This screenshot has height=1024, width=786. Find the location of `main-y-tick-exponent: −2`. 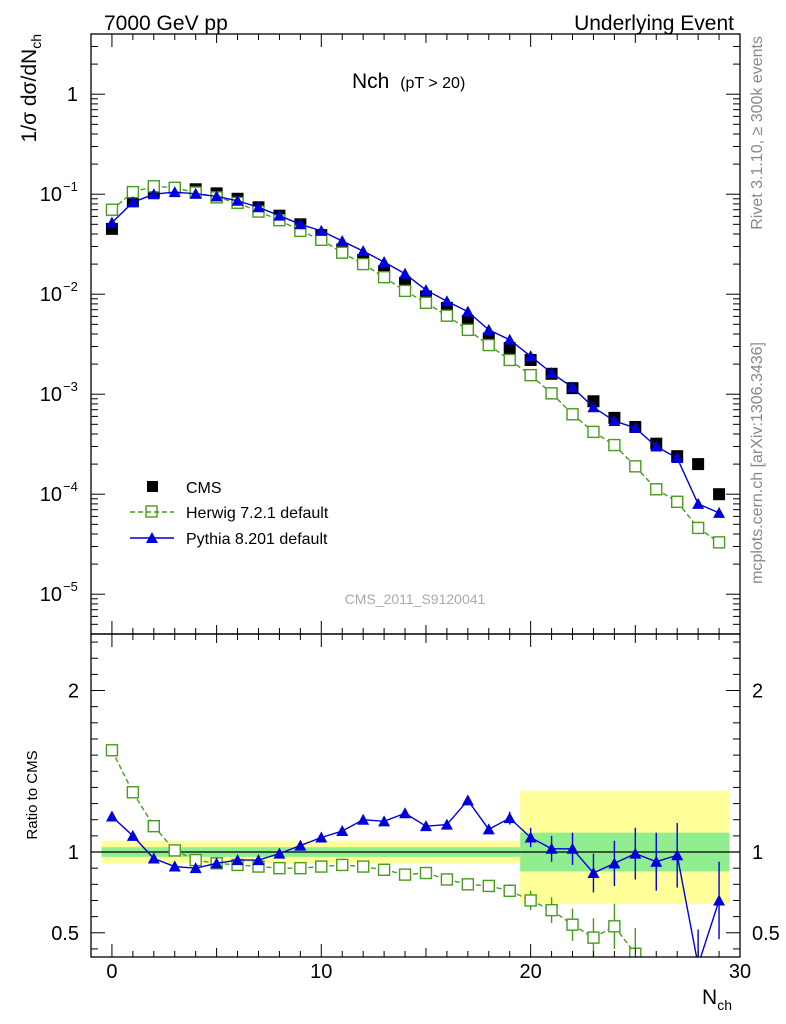

main-y-tick-exponent: −2 is located at coordinates (70, 286).